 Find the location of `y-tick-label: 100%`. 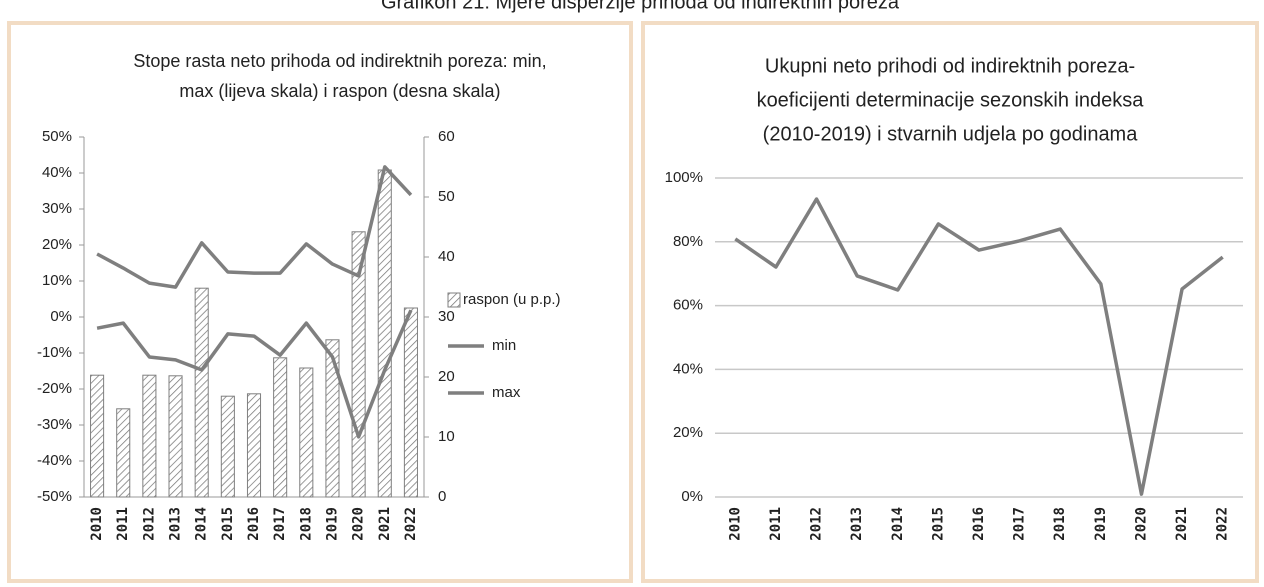

y-tick-label: 100% is located at coordinates (684, 177).